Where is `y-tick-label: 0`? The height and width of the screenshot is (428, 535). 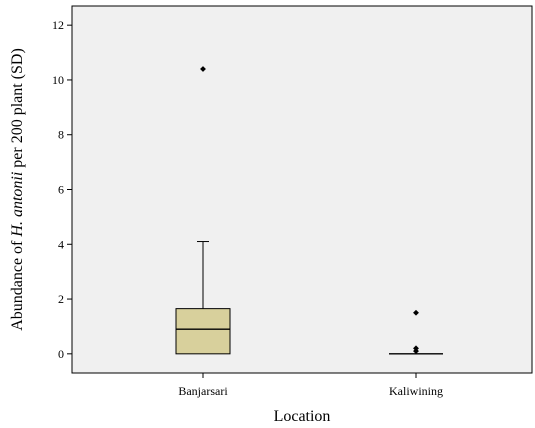 y-tick-label: 0 is located at coordinates (61, 354).